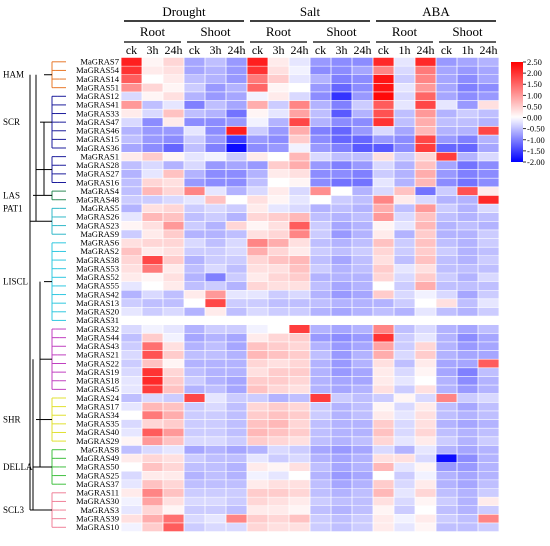 The image size is (550, 546). What do you see at coordinates (405, 31) in the screenshot?
I see `tissue-label: Root` at bounding box center [405, 31].